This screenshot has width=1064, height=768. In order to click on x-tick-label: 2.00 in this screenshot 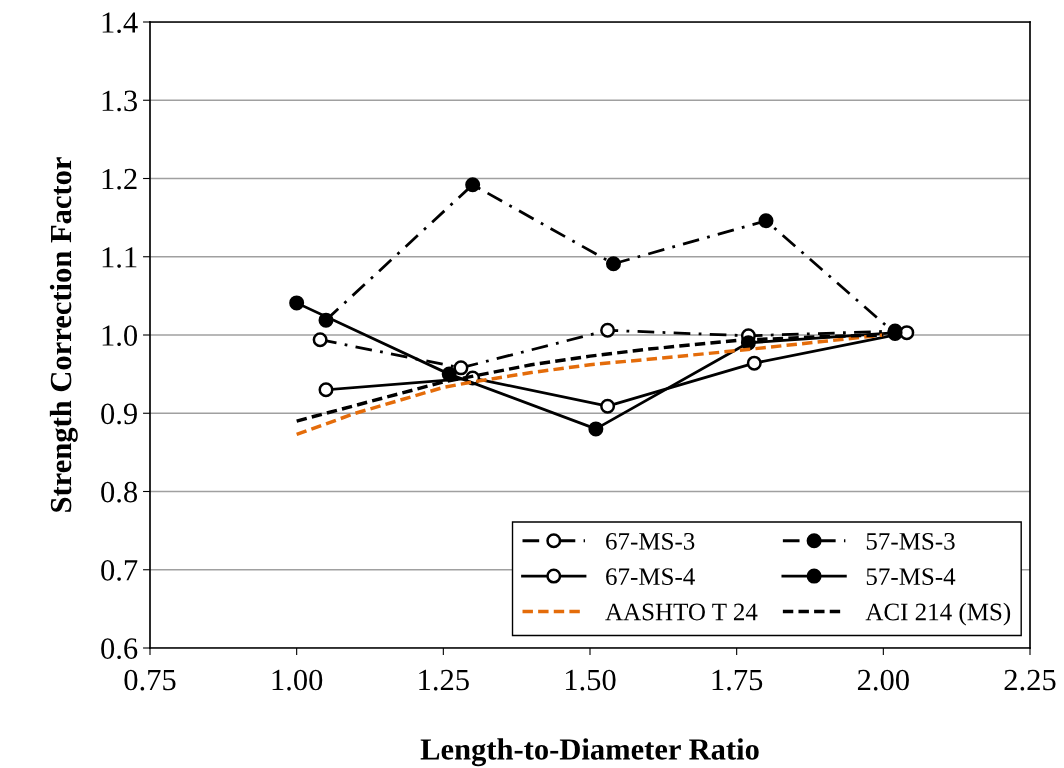, I will do `click(883, 680)`.